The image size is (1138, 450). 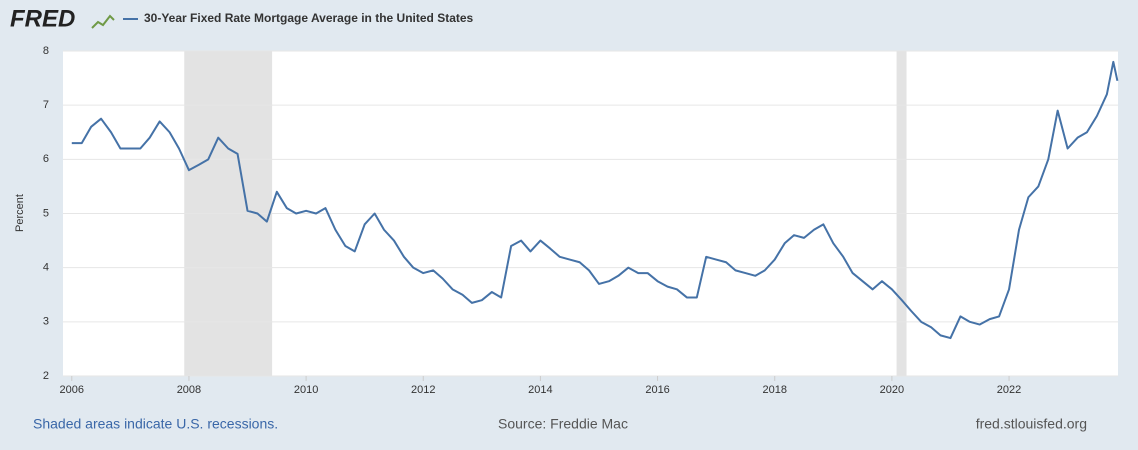 I want to click on y-tick-label: 4, so click(x=46, y=268).